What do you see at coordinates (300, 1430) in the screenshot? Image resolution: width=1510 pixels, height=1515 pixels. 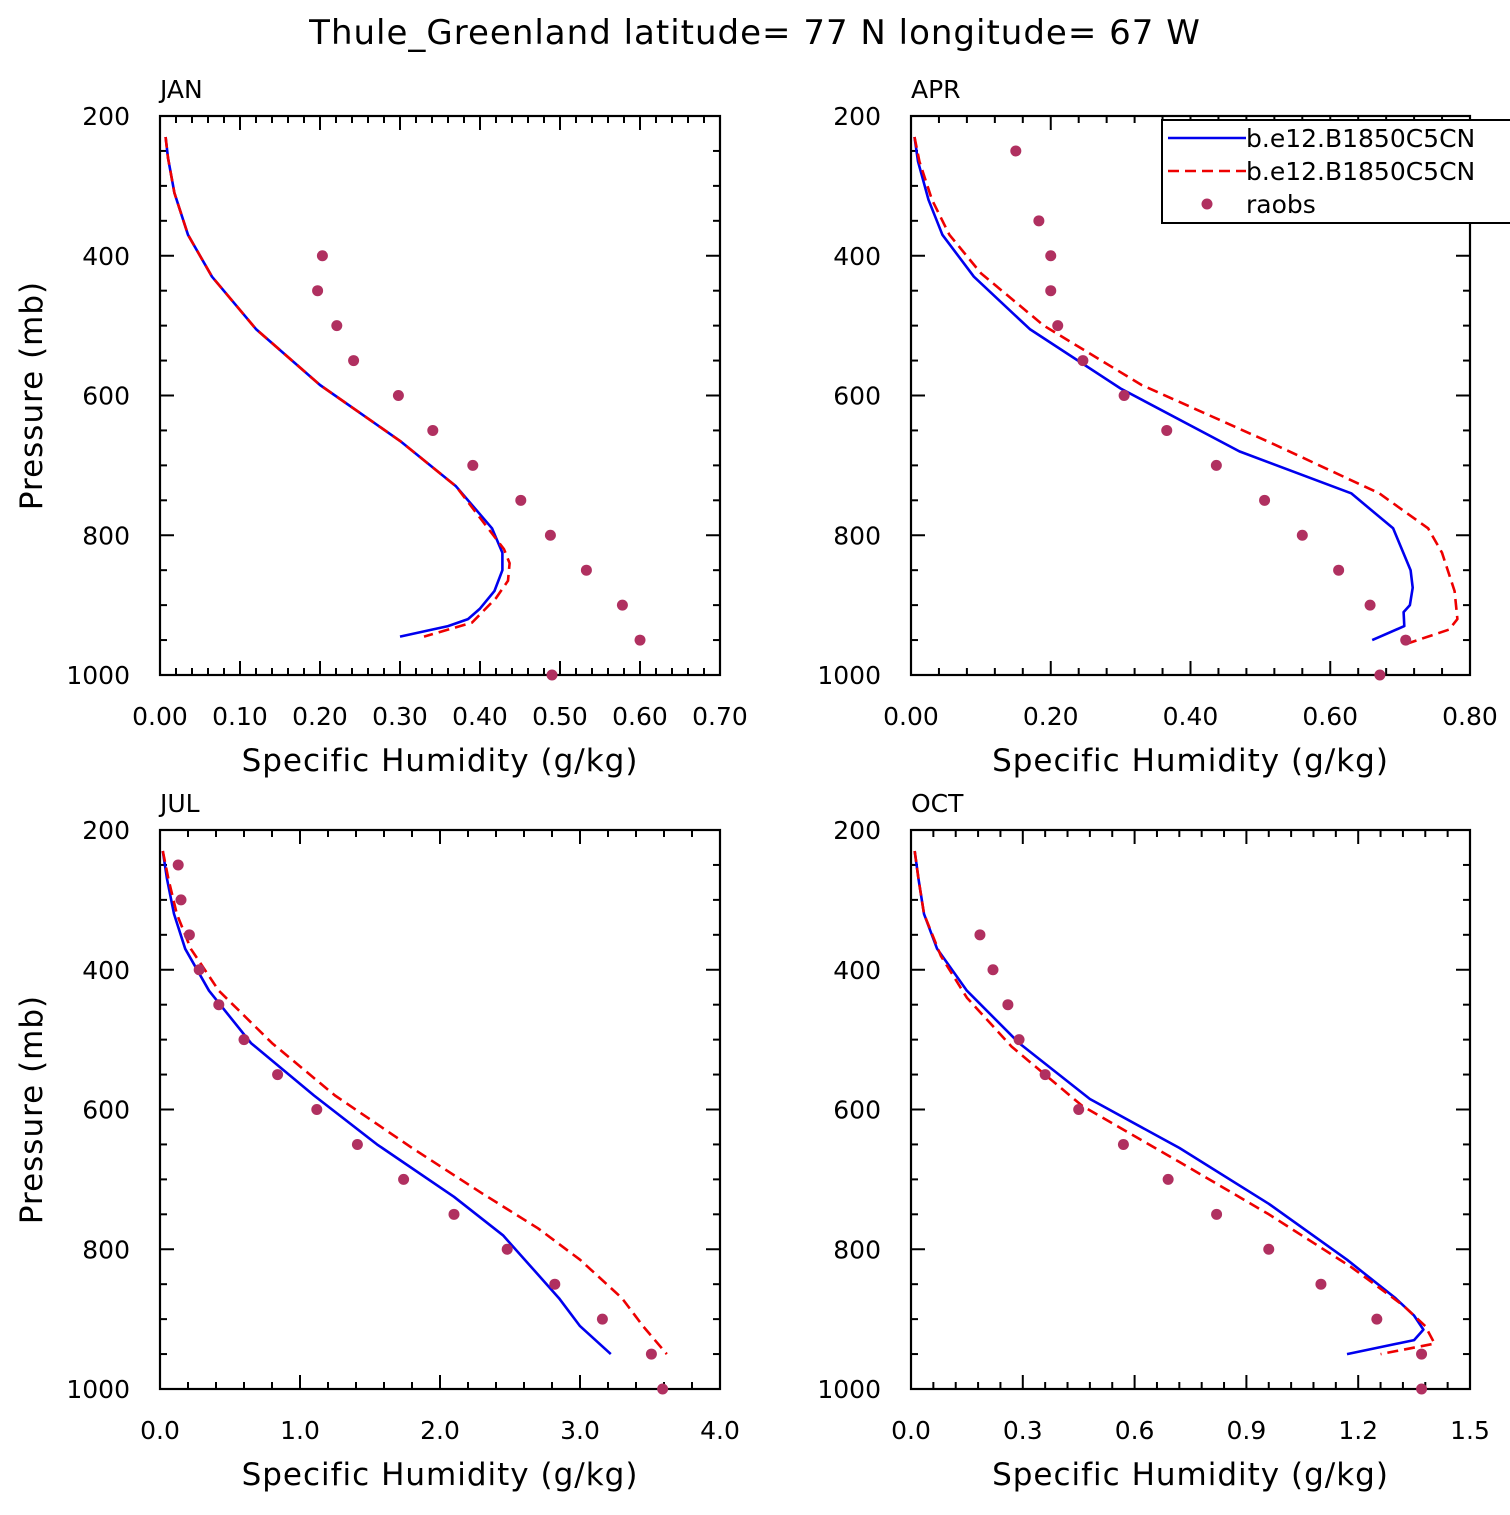 I see `x-tick-label: 1.0` at bounding box center [300, 1430].